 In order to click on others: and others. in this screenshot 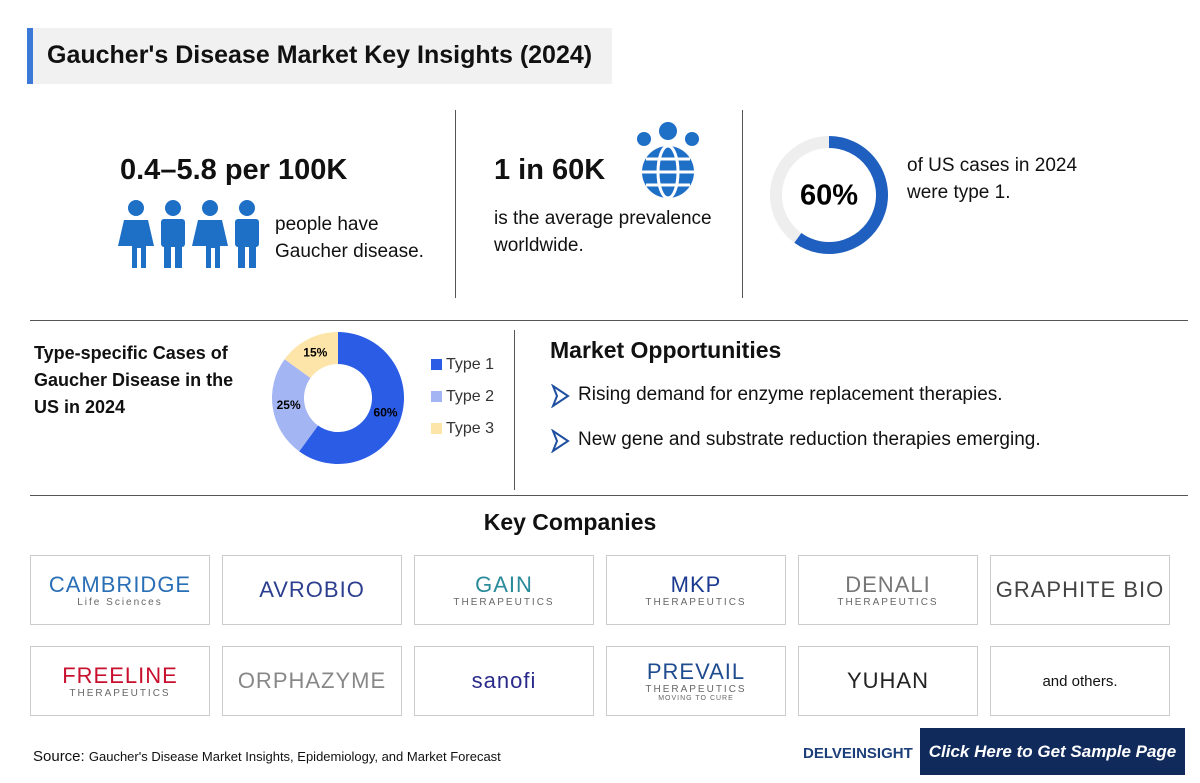, I will do `click(1080, 681)`.